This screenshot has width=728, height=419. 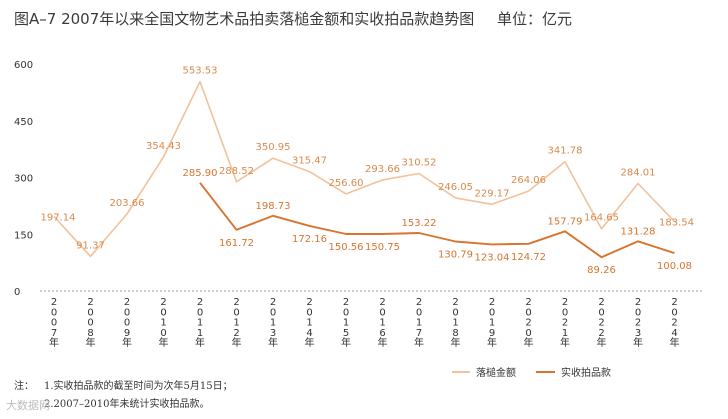 What do you see at coordinates (200, 71) in the screenshot?
I see `data-label-hammer: 553.53` at bounding box center [200, 71].